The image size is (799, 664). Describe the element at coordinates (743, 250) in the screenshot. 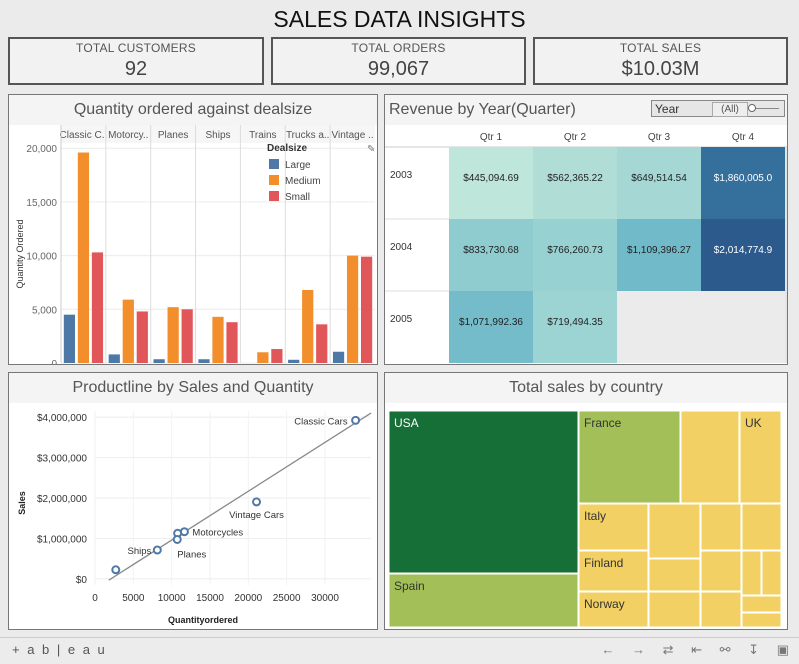

I see `cell-value-label: $2,014,774.9` at that location.